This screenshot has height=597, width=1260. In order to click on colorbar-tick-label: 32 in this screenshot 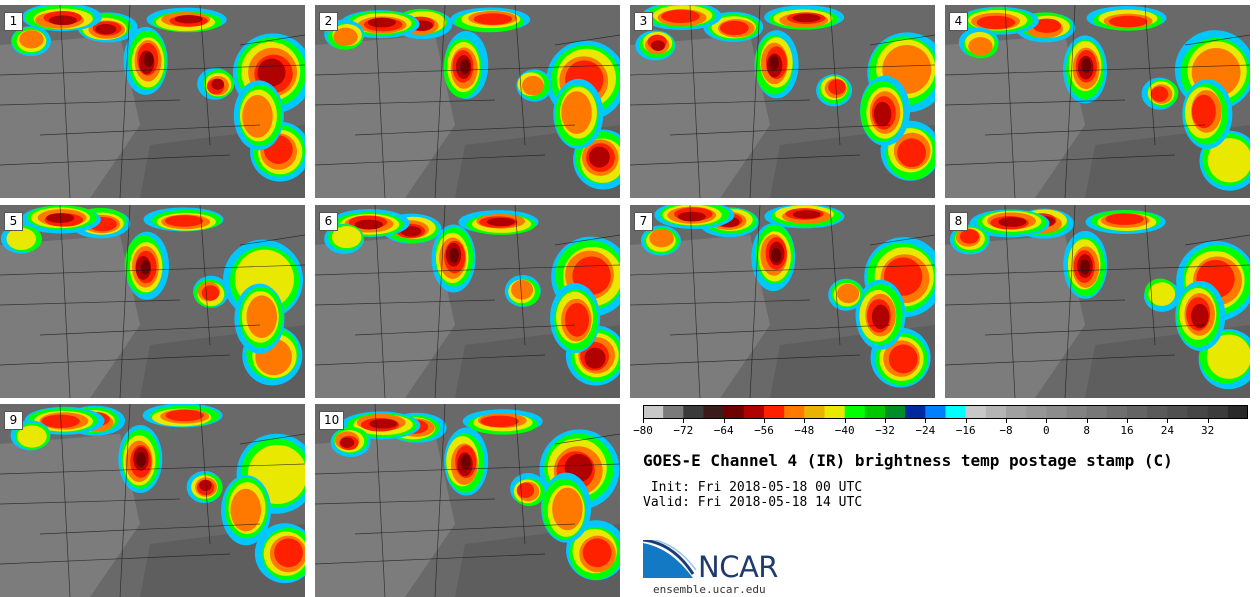, I will do `click(1208, 430)`.